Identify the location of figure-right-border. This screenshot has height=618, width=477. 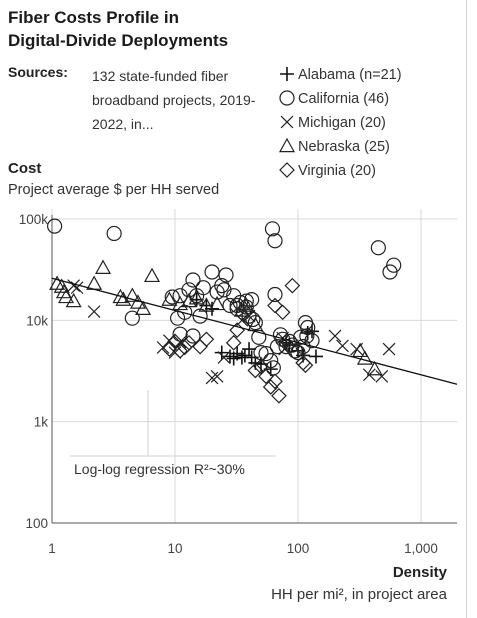
(466, 309).